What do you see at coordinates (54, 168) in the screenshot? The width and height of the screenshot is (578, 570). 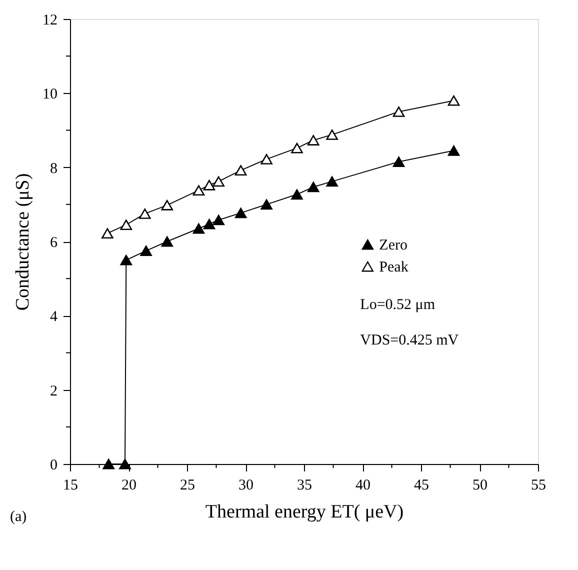 I see `y-tick-label: 8` at bounding box center [54, 168].